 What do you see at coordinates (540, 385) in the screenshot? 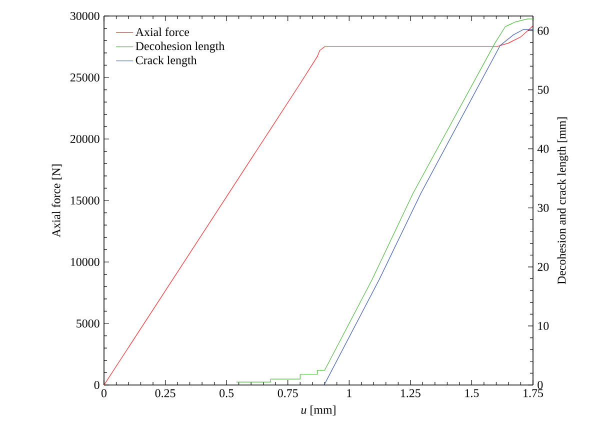
I see `y2-tick-label: 0` at bounding box center [540, 385].